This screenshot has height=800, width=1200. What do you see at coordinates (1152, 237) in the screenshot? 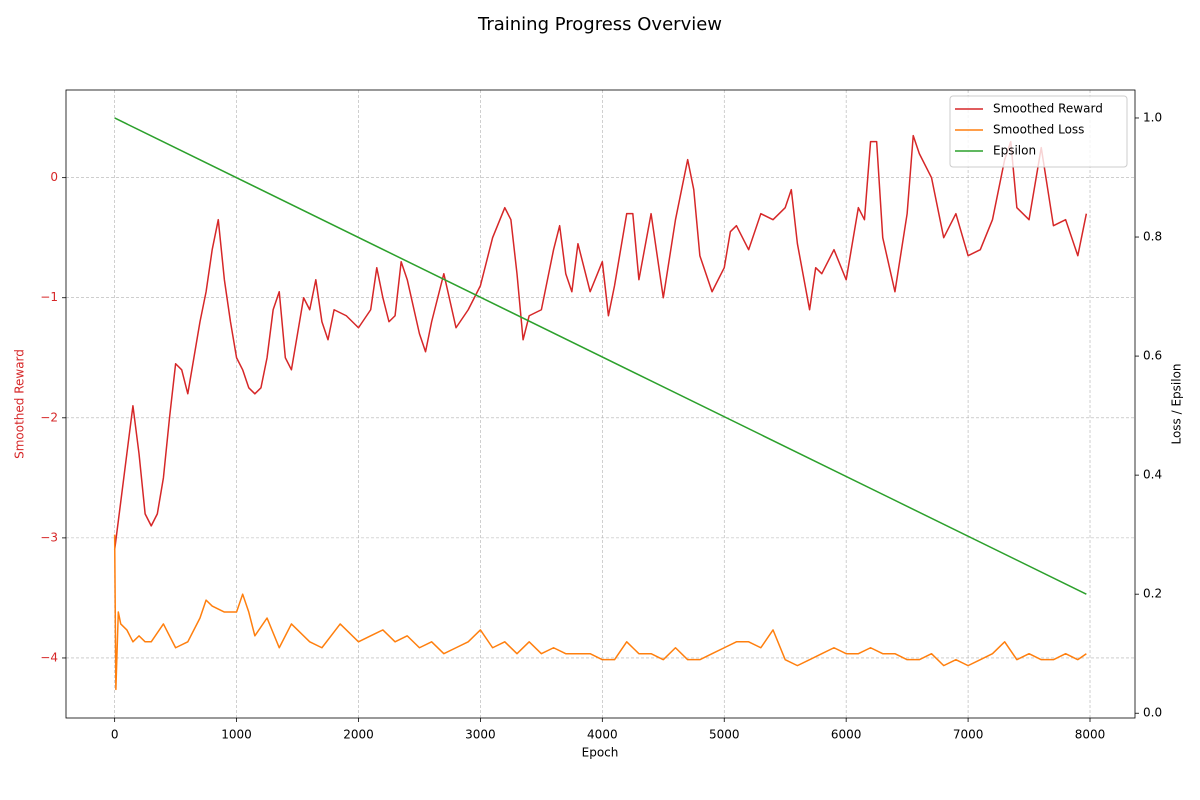
I see `y2-tick-label: 0.8` at bounding box center [1152, 237].